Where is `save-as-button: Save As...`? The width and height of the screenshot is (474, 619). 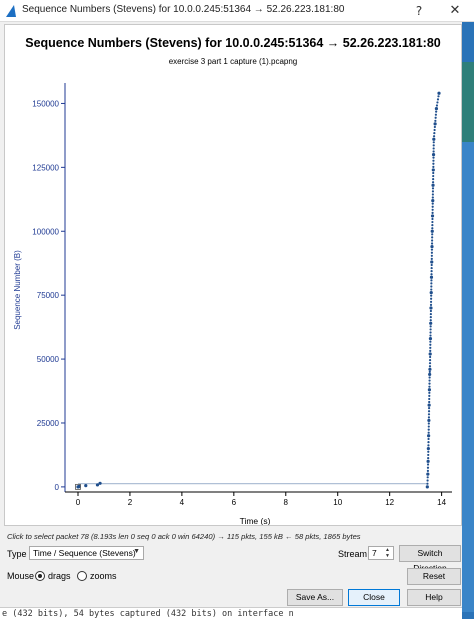
save-as-button: Save As... is located at coordinates (315, 597).